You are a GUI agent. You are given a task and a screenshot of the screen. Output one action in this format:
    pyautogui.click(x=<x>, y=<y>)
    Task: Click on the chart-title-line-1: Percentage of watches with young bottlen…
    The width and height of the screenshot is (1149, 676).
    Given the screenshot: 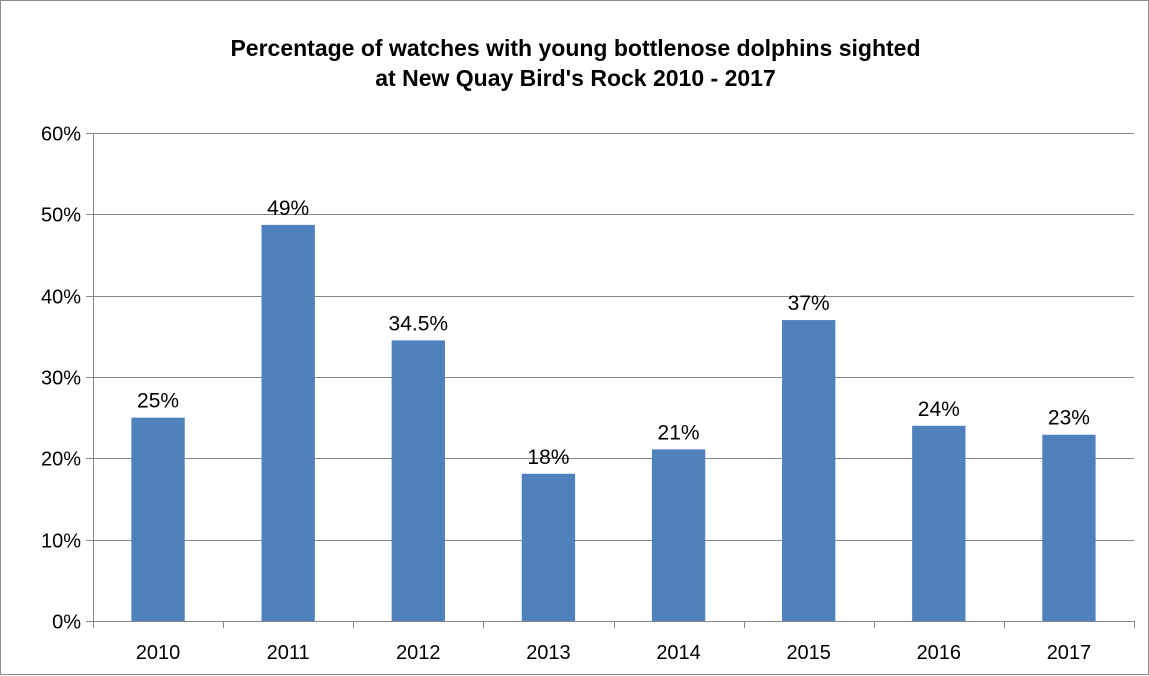 What is the action you would take?
    pyautogui.click(x=575, y=48)
    